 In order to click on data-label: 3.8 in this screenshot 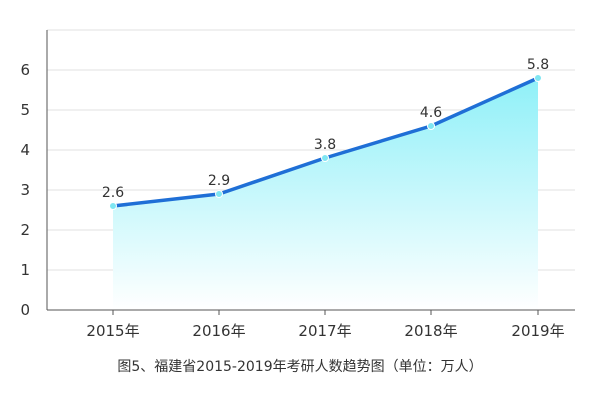, I will do `click(325, 145)`.